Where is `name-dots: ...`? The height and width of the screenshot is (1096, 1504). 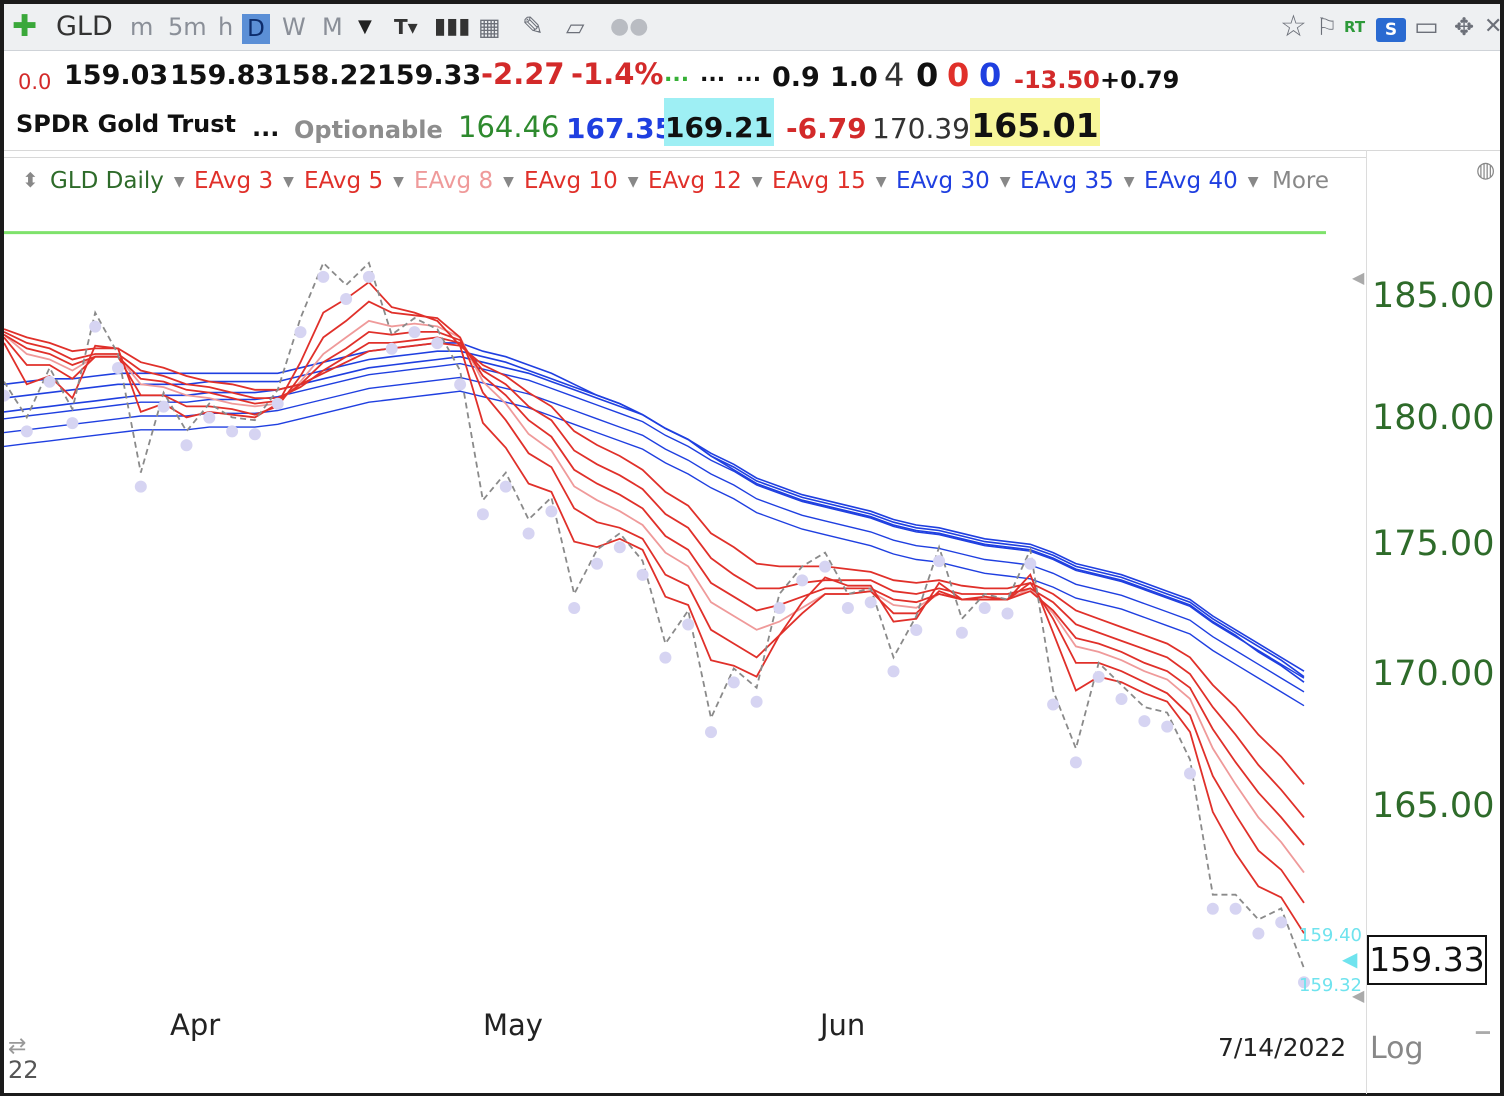
name-dots: ... is located at coordinates (266, 128).